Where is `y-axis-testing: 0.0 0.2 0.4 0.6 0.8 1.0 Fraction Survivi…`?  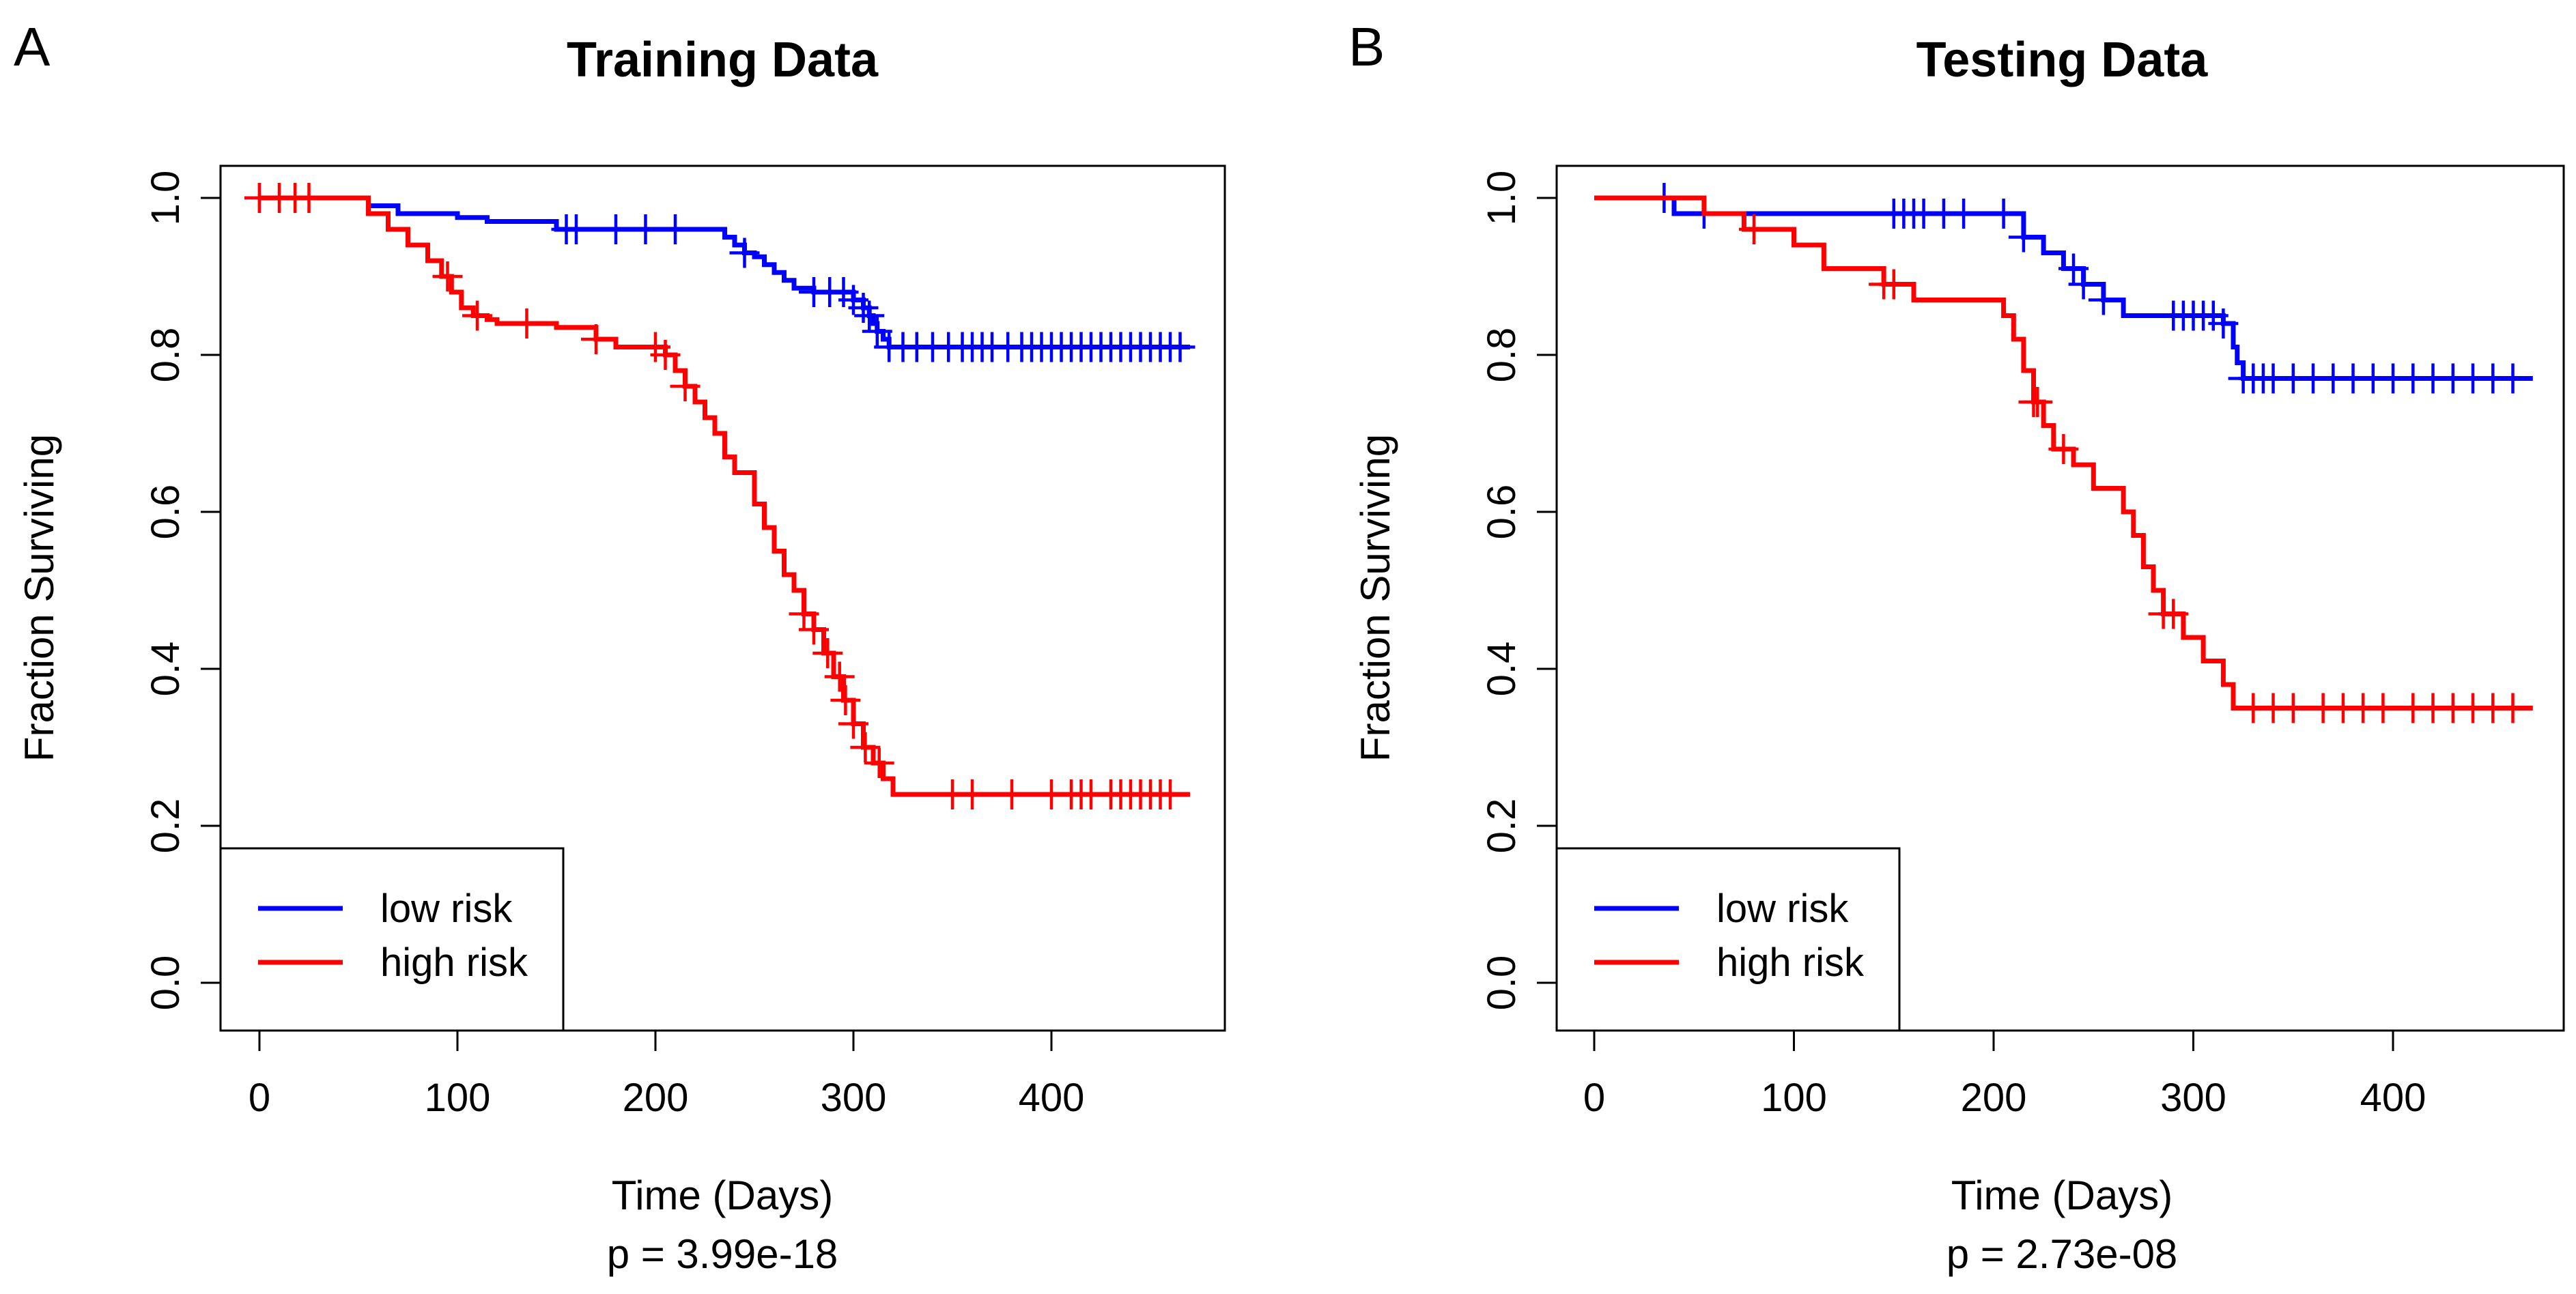
y-axis-testing: 0.0 0.2 0.4 0.6 0.8 1.0 Fraction Survivi… is located at coordinates (1455, 591).